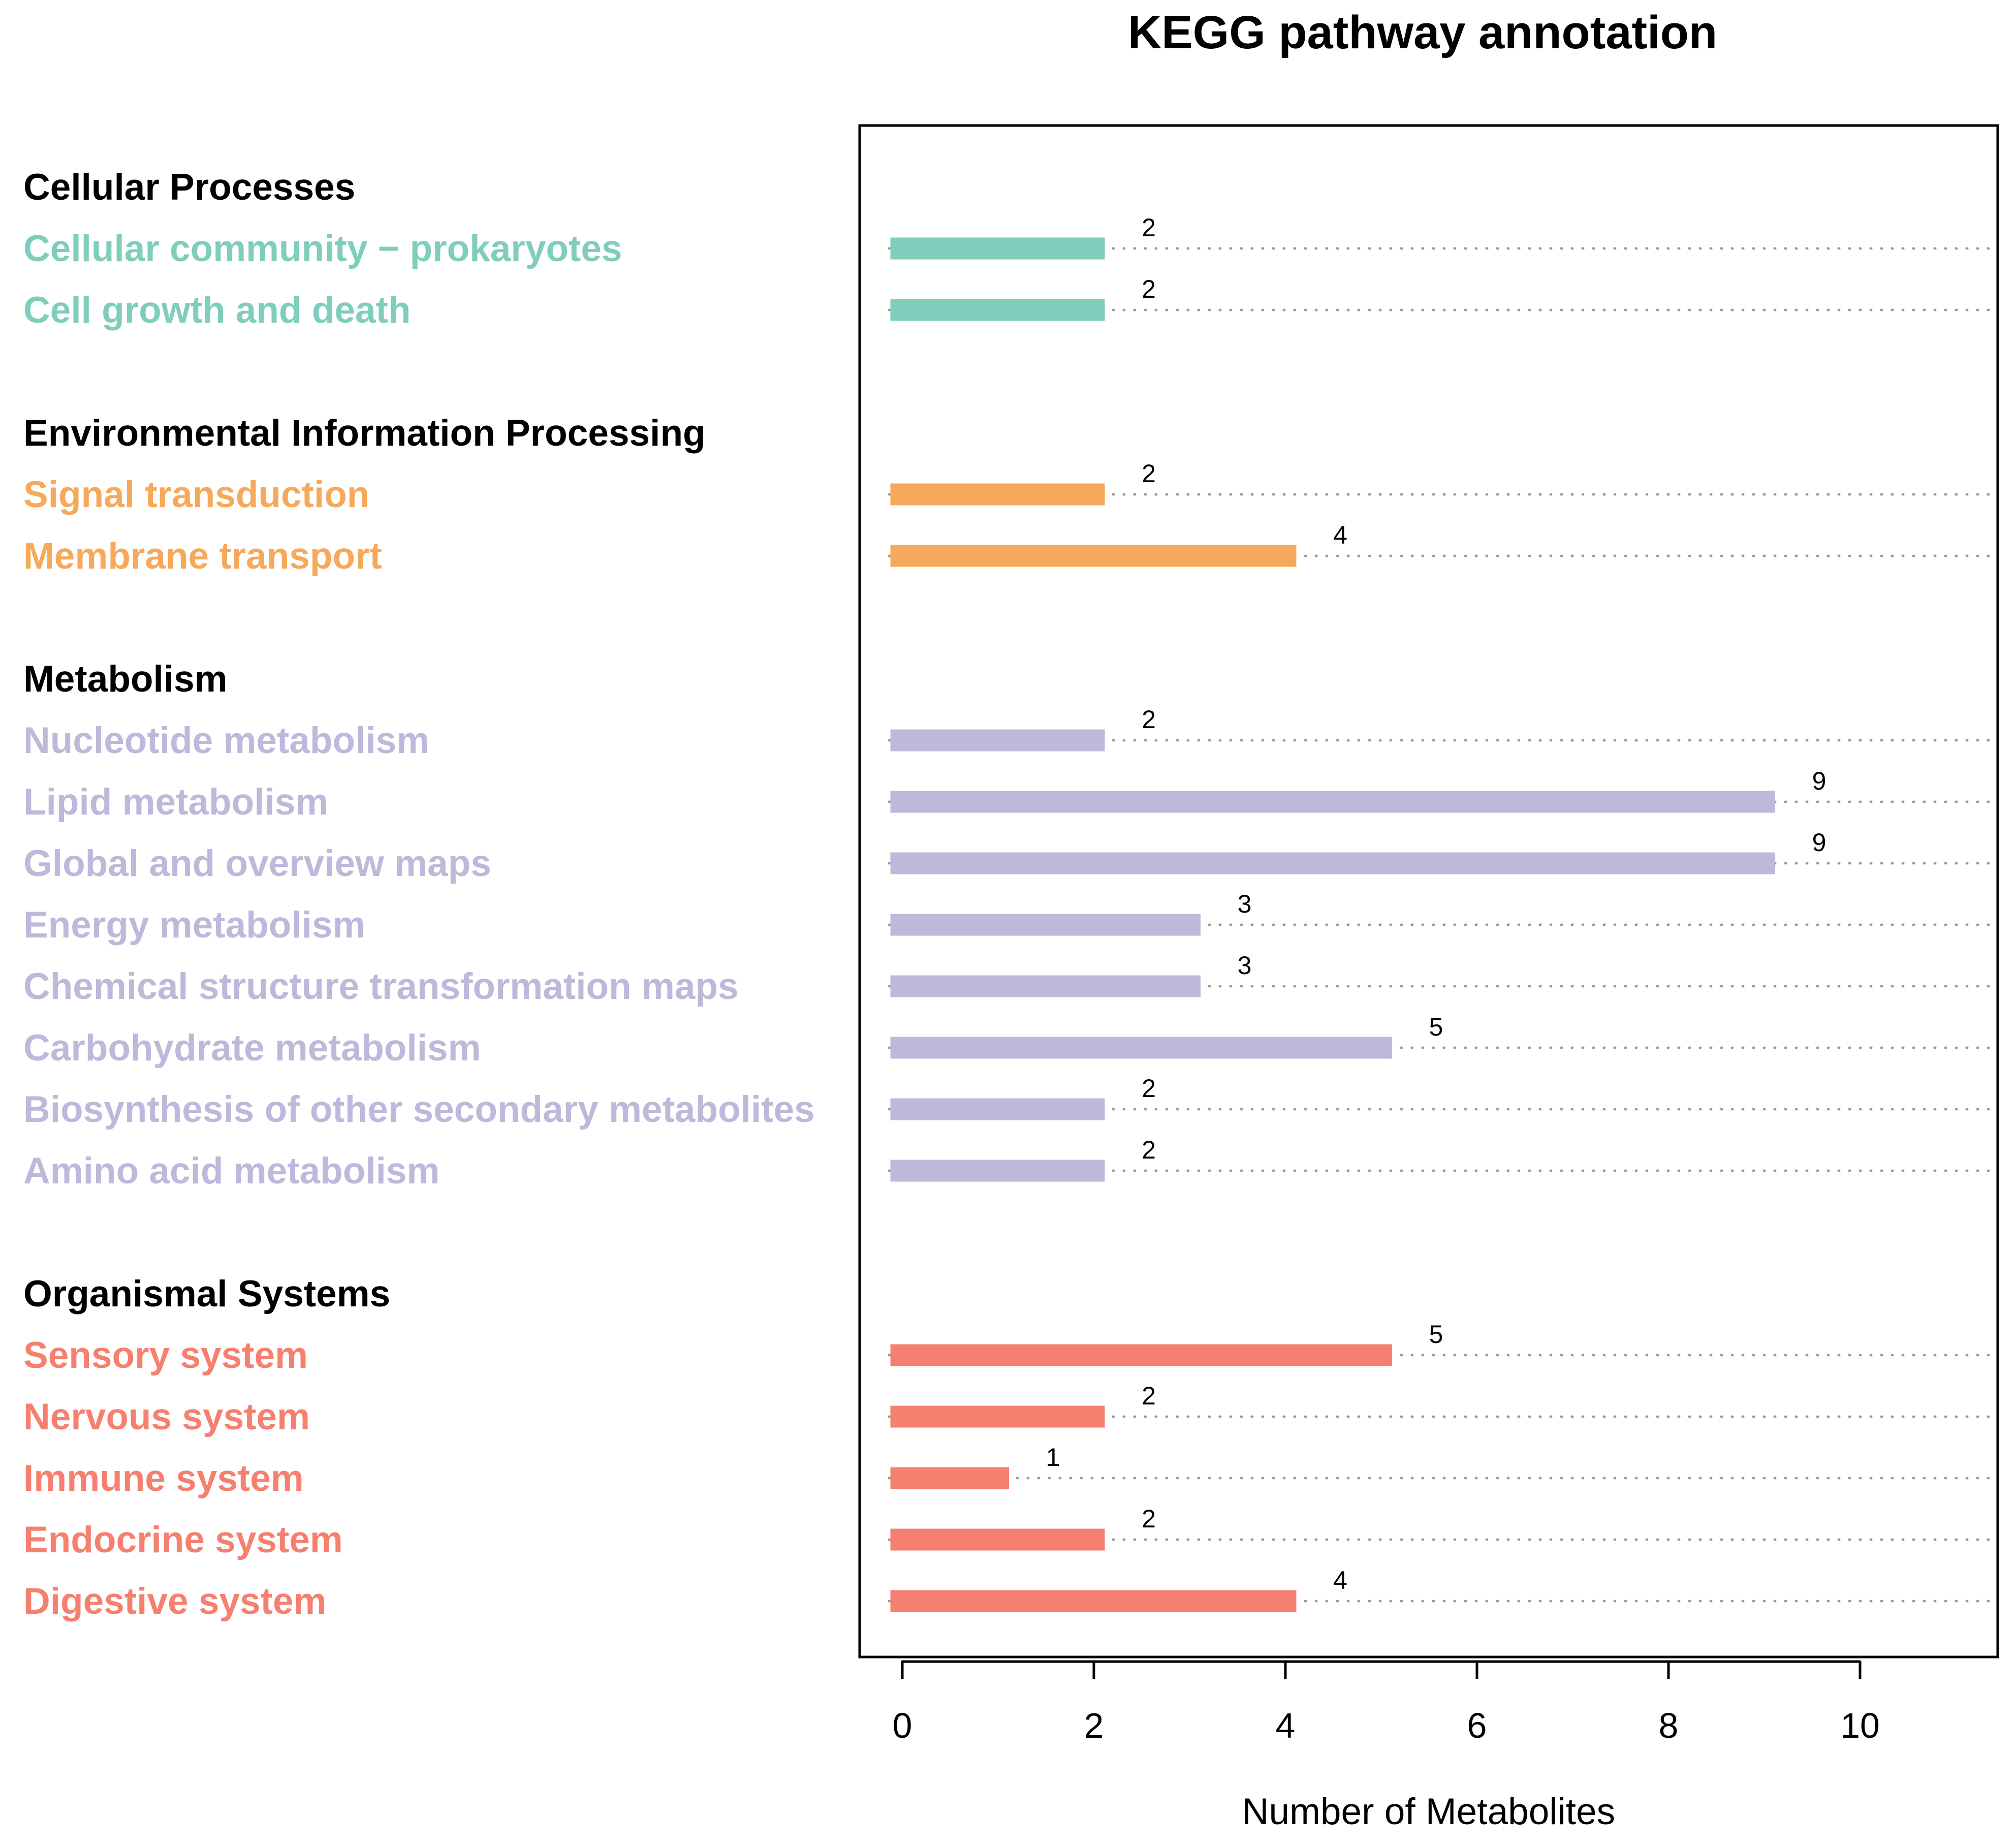 The image size is (2016, 1845). I want to click on category-label: Nucleotide metabolism, so click(226, 740).